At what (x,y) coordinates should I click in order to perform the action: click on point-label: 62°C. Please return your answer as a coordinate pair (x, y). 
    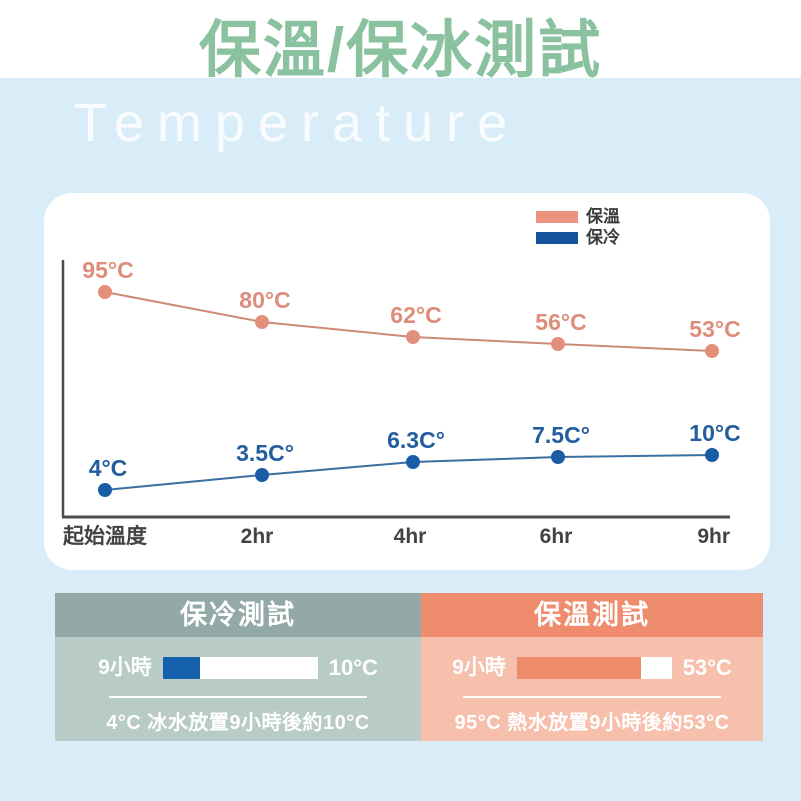
    Looking at the image, I should click on (415, 315).